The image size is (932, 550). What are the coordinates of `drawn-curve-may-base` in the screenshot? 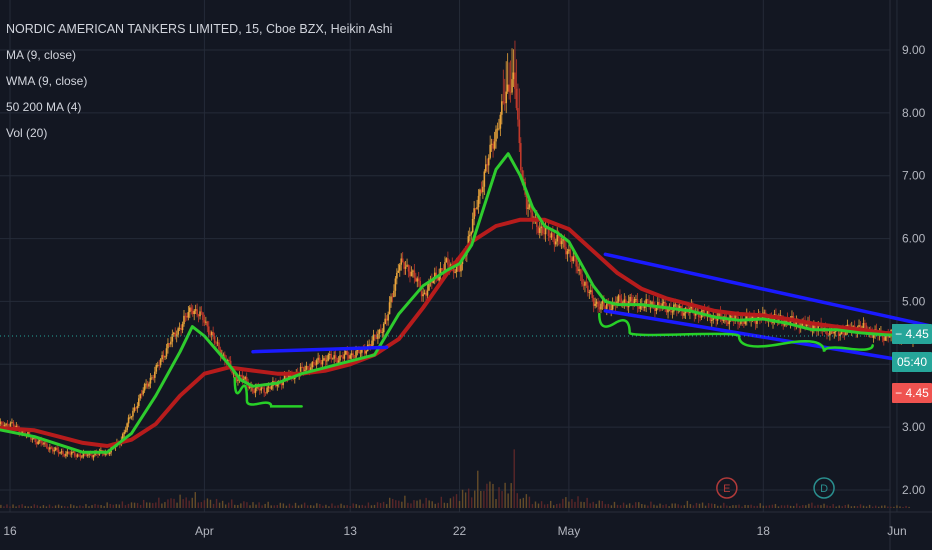 It's located at (736, 332).